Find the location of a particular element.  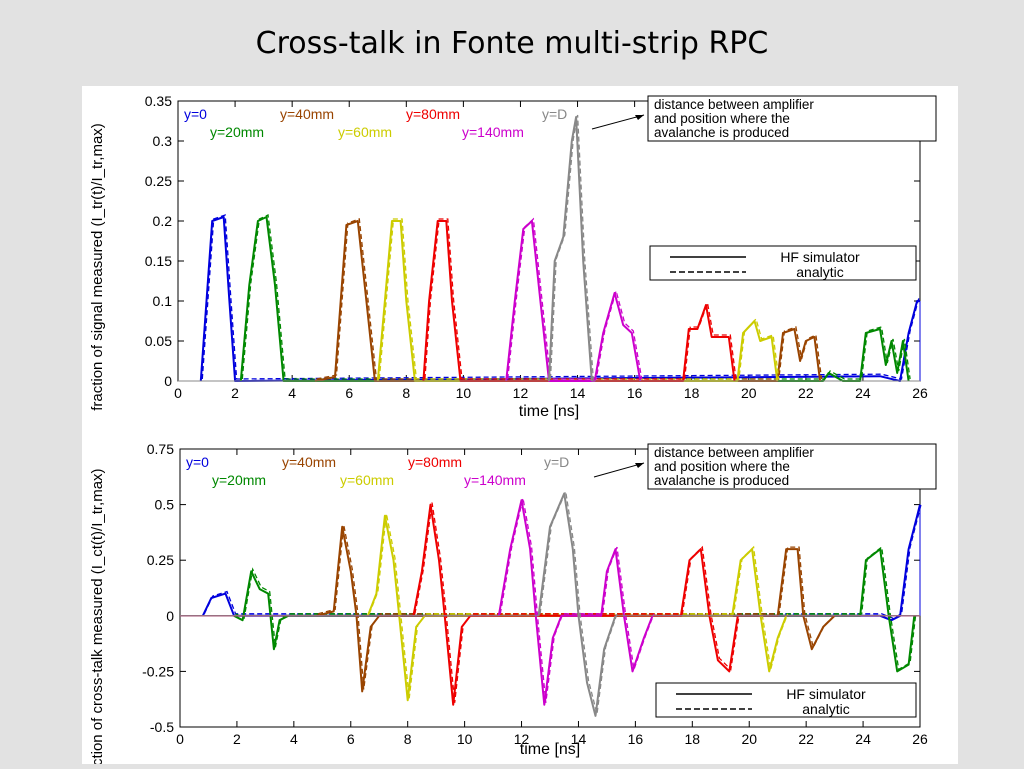

y-tick-label: -0.25 is located at coordinates (158, 671).